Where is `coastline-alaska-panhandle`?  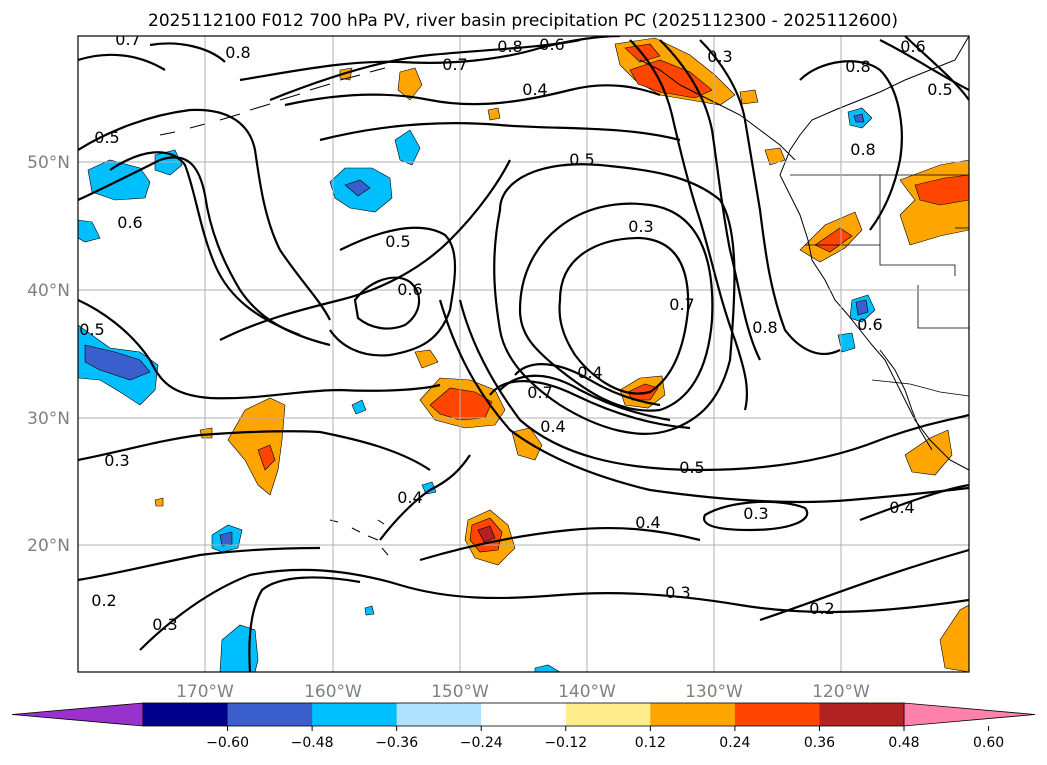
coastline-alaska-panhandle is located at coordinates (717, 110).